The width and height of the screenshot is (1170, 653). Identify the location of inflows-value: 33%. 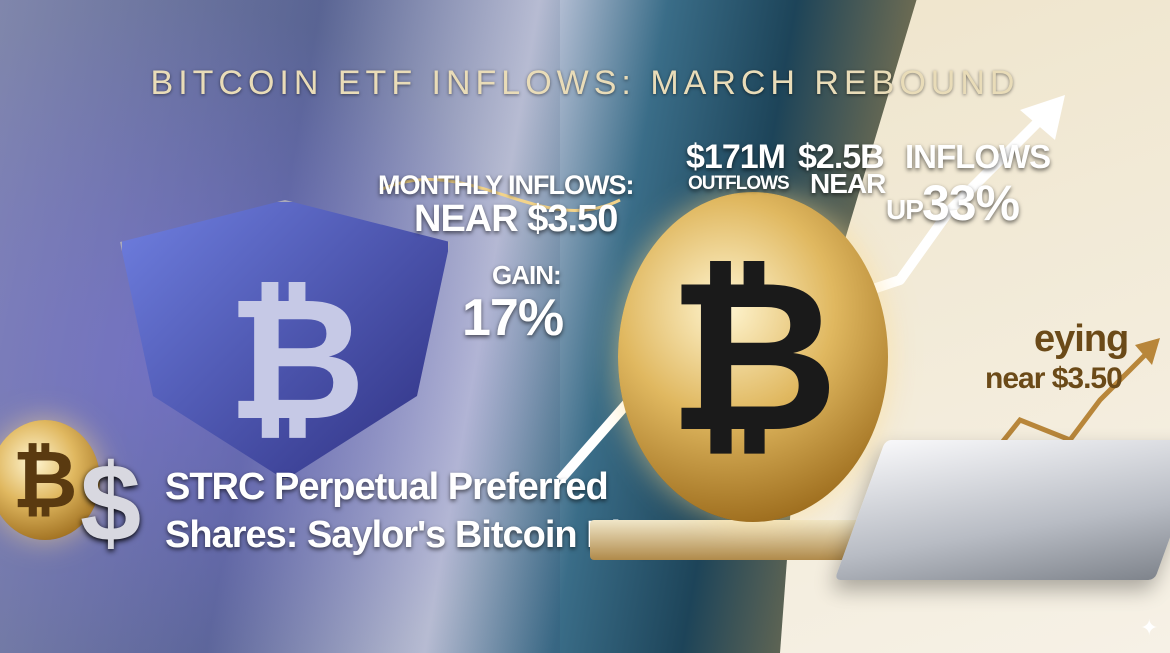
(971, 203).